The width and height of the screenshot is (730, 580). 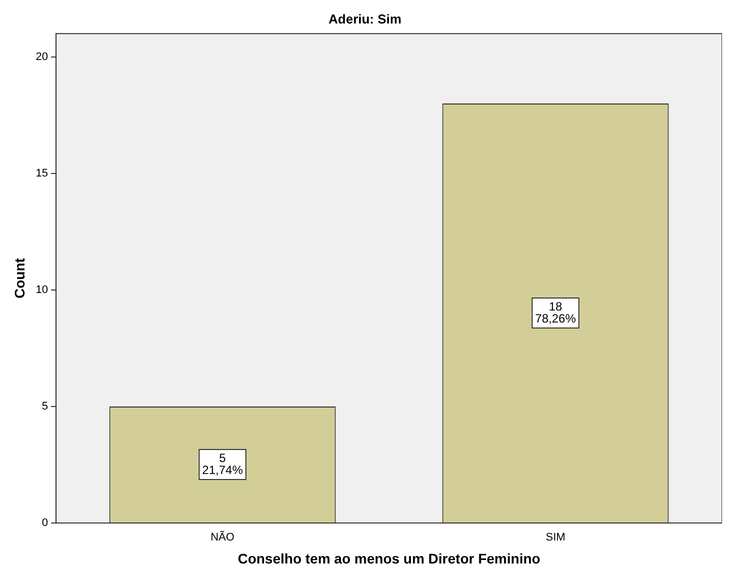 I want to click on x-tick-label: NÃO, so click(x=222, y=537).